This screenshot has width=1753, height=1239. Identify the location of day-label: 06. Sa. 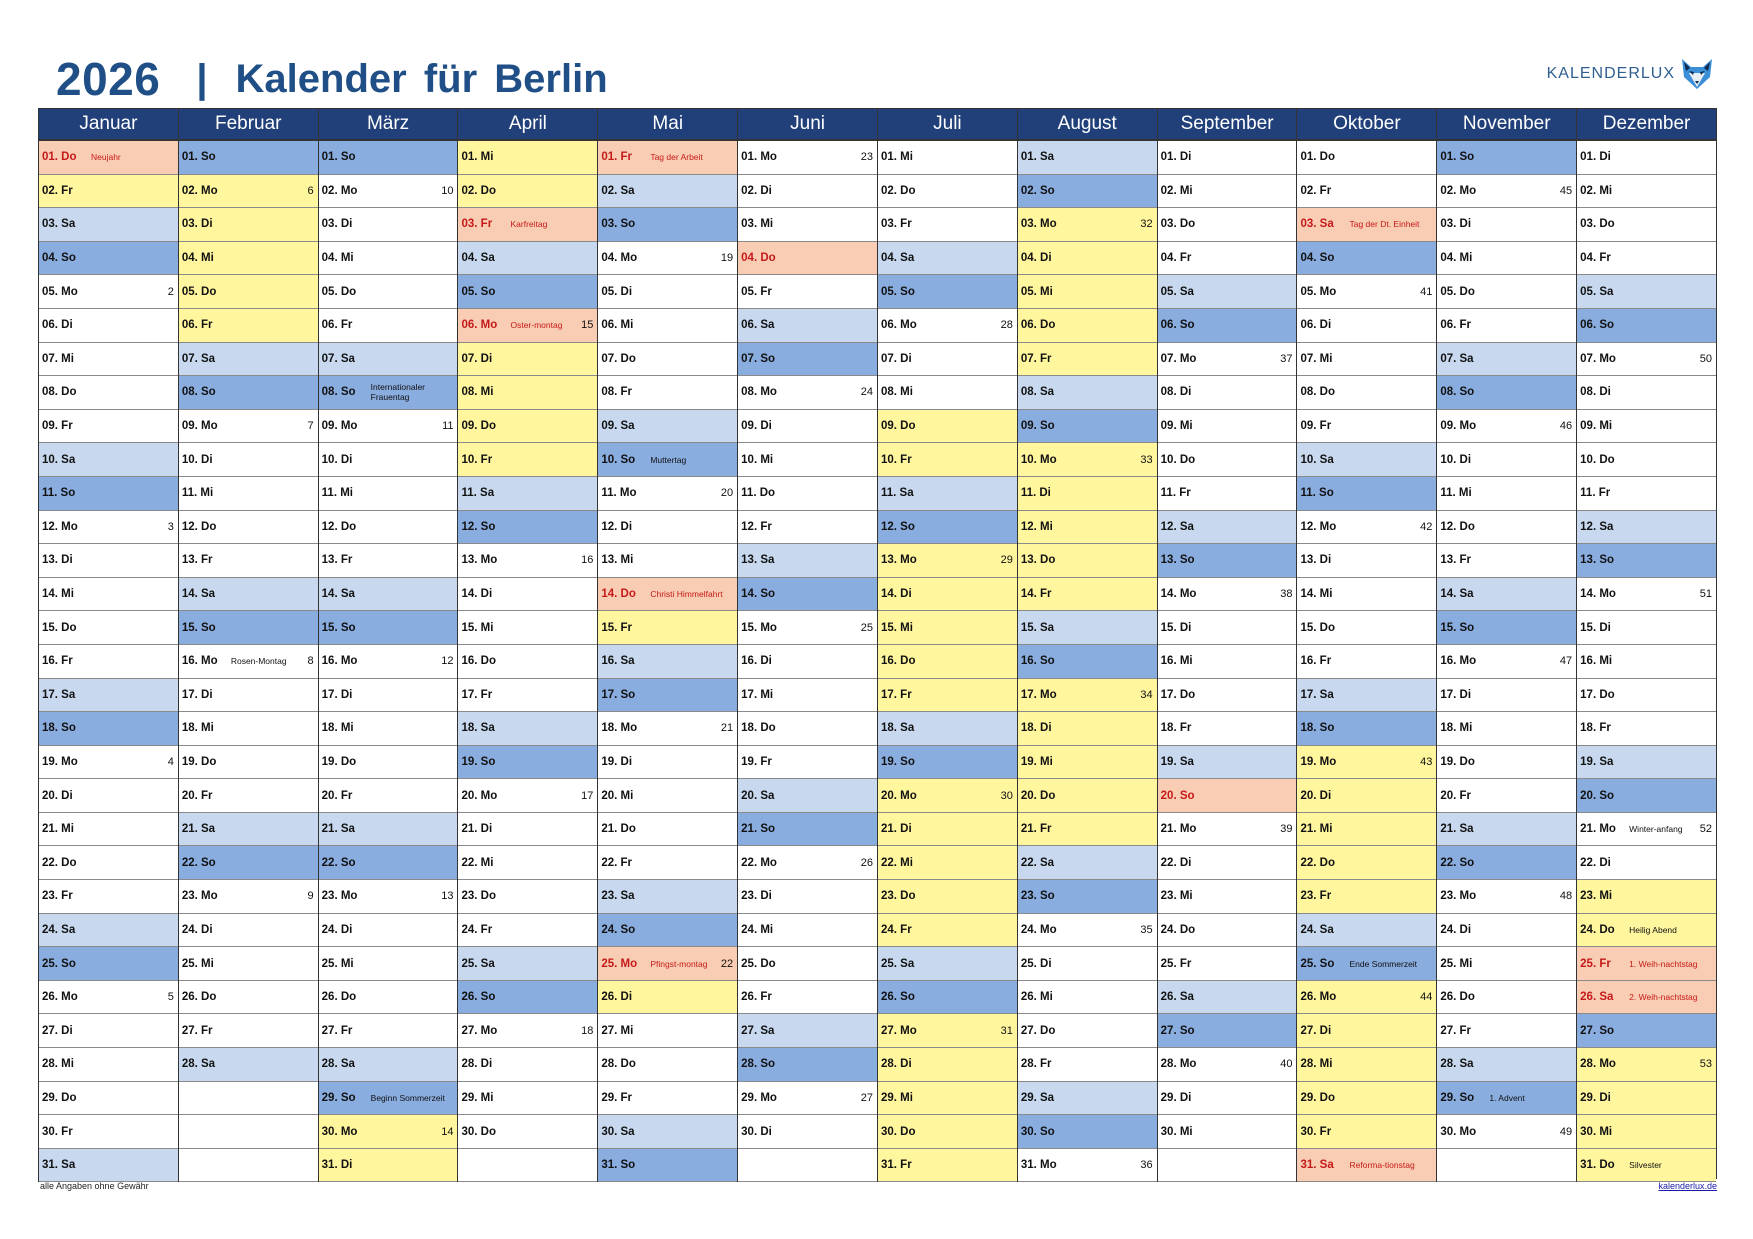
(758, 325).